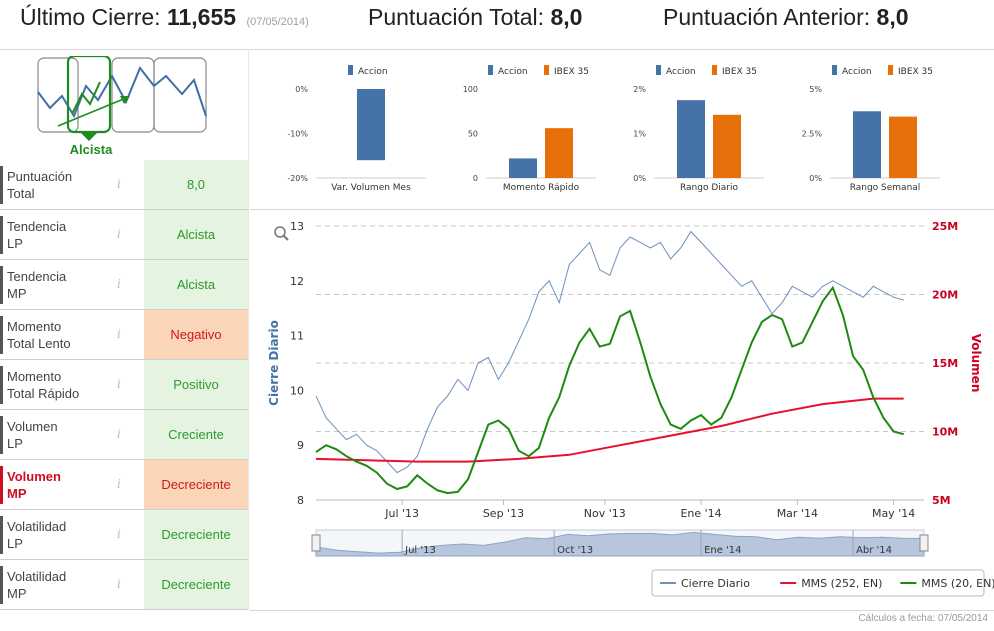  What do you see at coordinates (541, 188) in the screenshot?
I see `x-category-label: Momento Rápido` at bounding box center [541, 188].